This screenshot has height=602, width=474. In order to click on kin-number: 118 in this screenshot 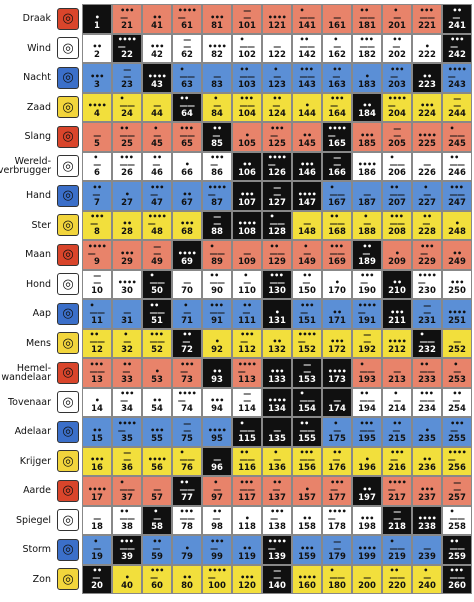, I will do `click(247, 527)`.